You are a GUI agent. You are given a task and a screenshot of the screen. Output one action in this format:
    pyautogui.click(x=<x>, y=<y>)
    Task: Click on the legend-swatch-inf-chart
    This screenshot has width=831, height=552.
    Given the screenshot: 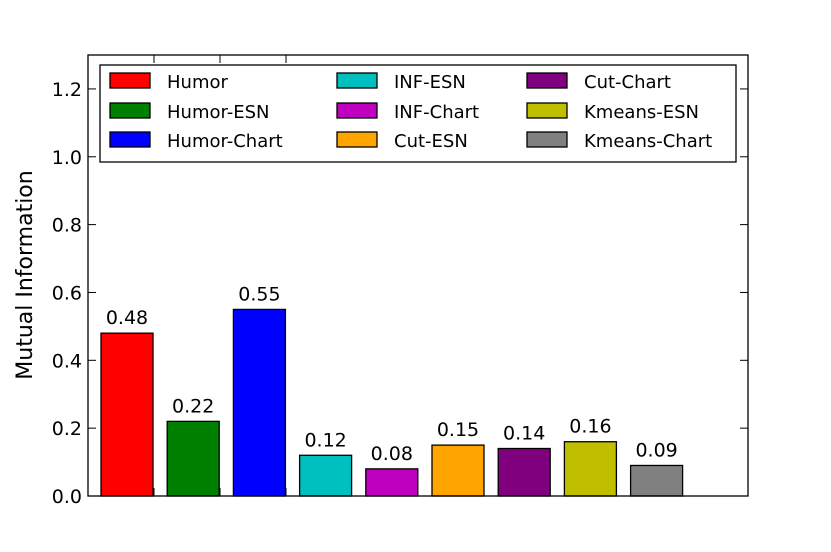 What is the action you would take?
    pyautogui.click(x=357, y=110)
    